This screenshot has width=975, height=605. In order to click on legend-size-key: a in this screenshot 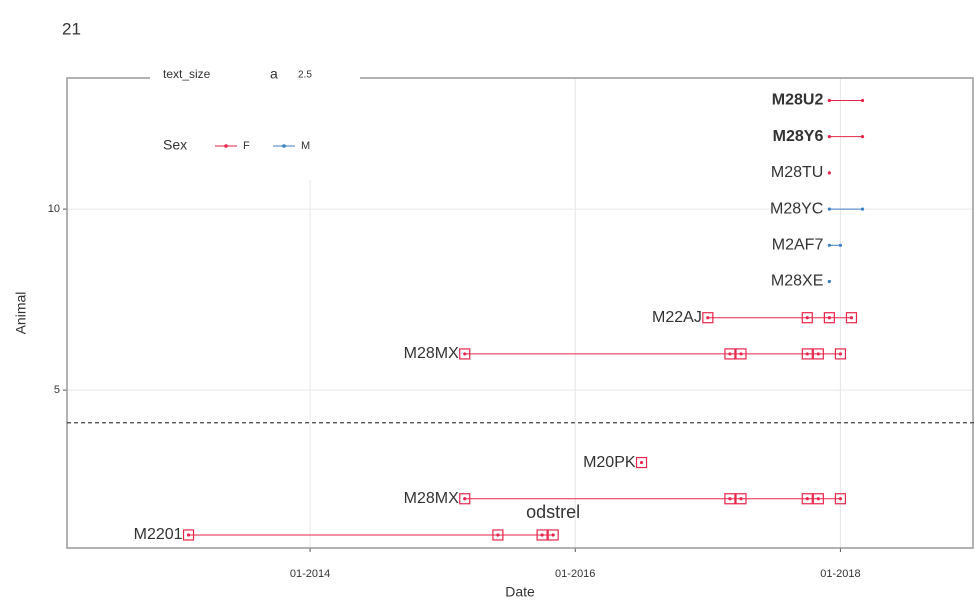, I will do `click(274, 74)`.